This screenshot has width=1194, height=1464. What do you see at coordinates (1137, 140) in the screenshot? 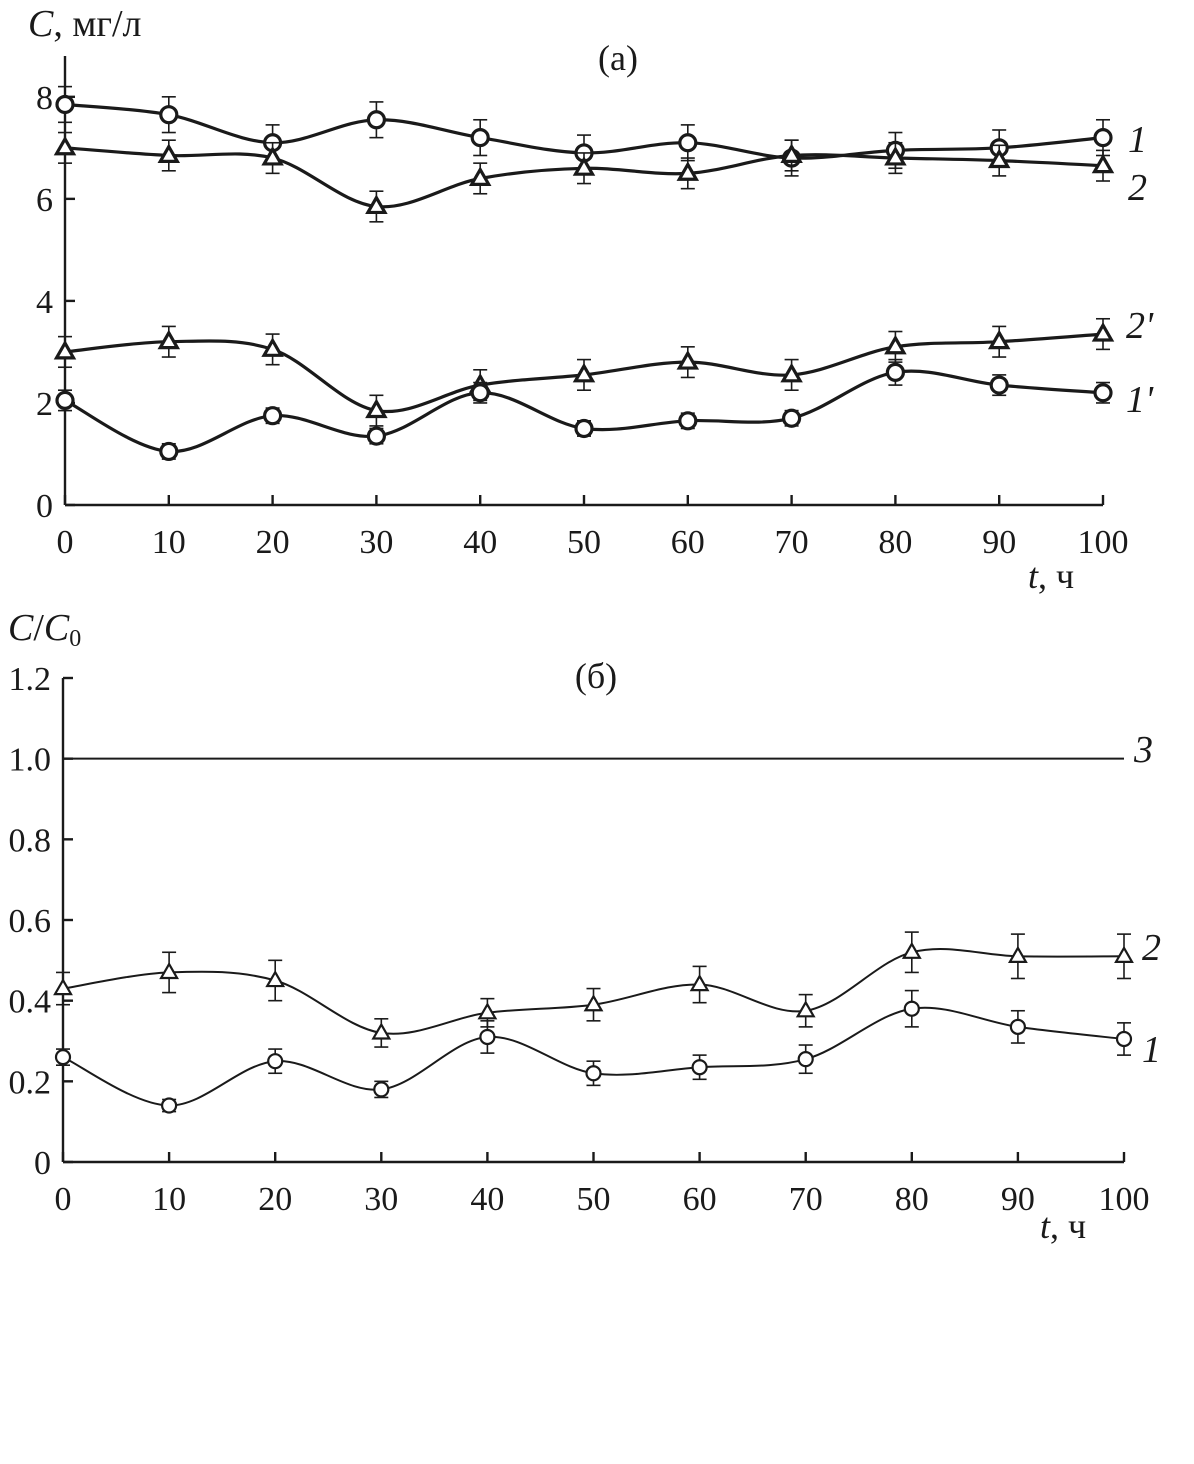
I see `panel-a-curve-label-1: 1` at bounding box center [1137, 140].